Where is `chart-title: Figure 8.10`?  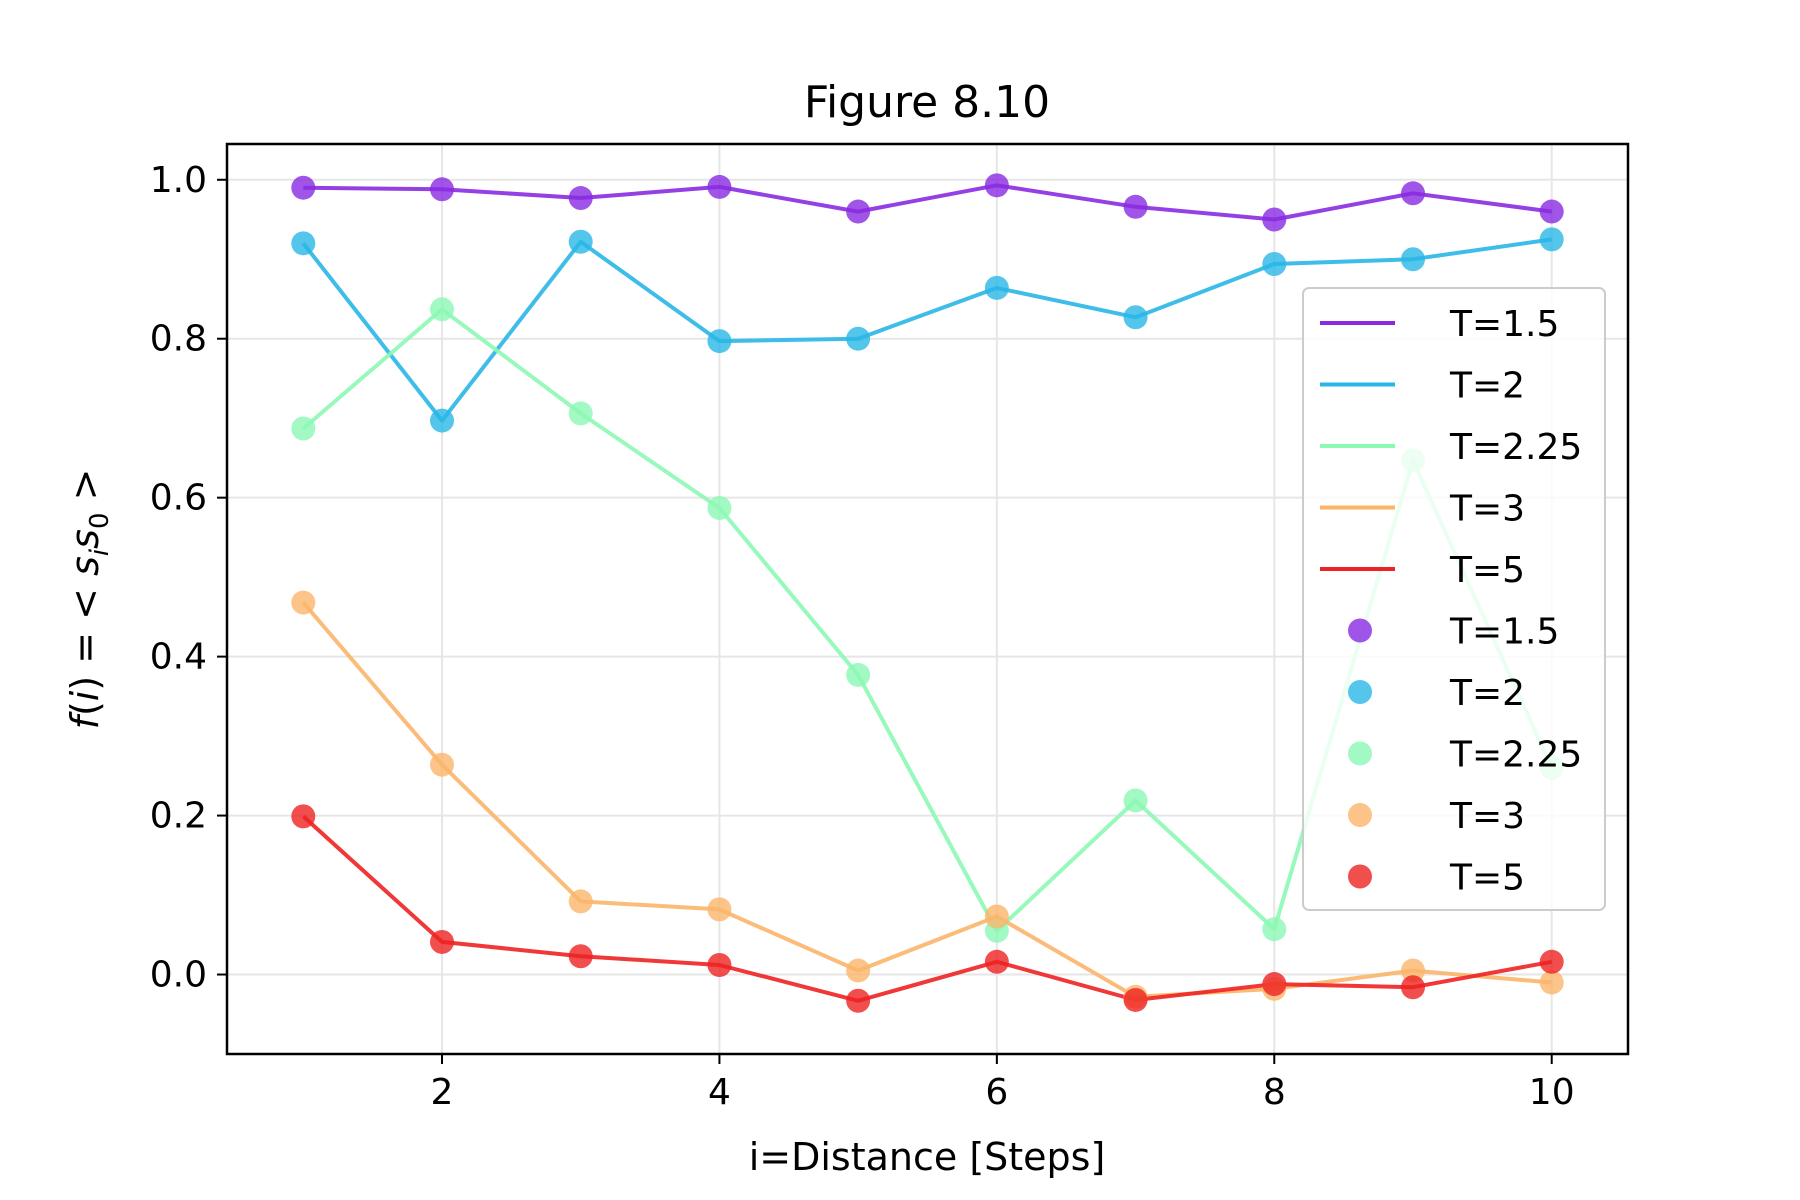
chart-title: Figure 8.10 is located at coordinates (927, 102).